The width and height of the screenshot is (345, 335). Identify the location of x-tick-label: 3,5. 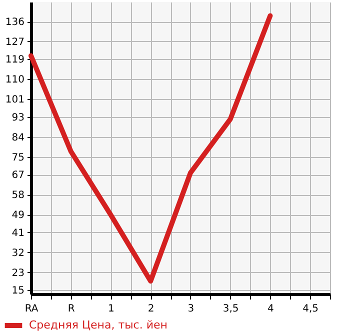
(230, 309).